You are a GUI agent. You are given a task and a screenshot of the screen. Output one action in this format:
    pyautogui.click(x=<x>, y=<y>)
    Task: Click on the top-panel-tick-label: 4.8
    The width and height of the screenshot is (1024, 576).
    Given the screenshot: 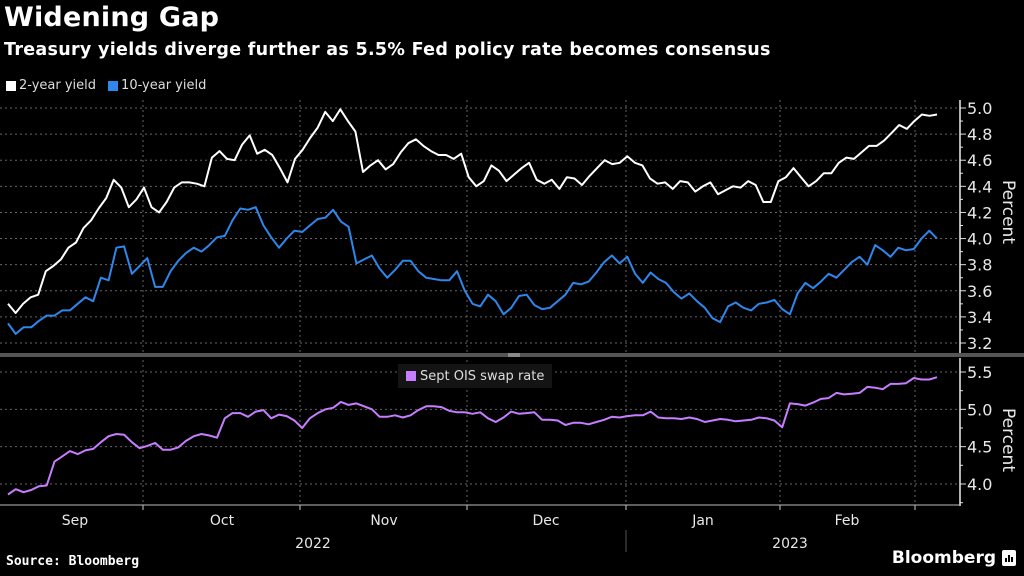 What is the action you would take?
    pyautogui.click(x=979, y=134)
    